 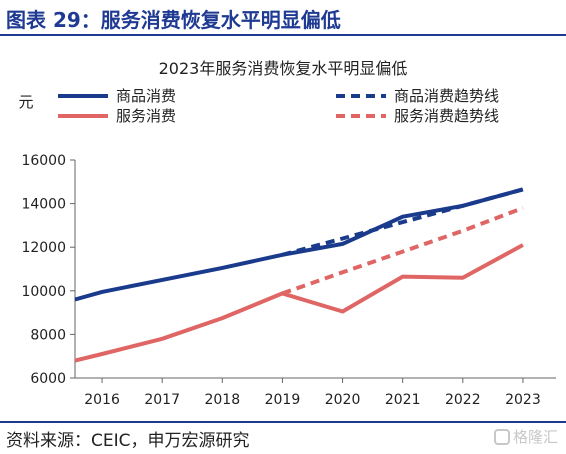 What do you see at coordinates (283, 400) in the screenshot?
I see `x-tick-label: 2019` at bounding box center [283, 400].